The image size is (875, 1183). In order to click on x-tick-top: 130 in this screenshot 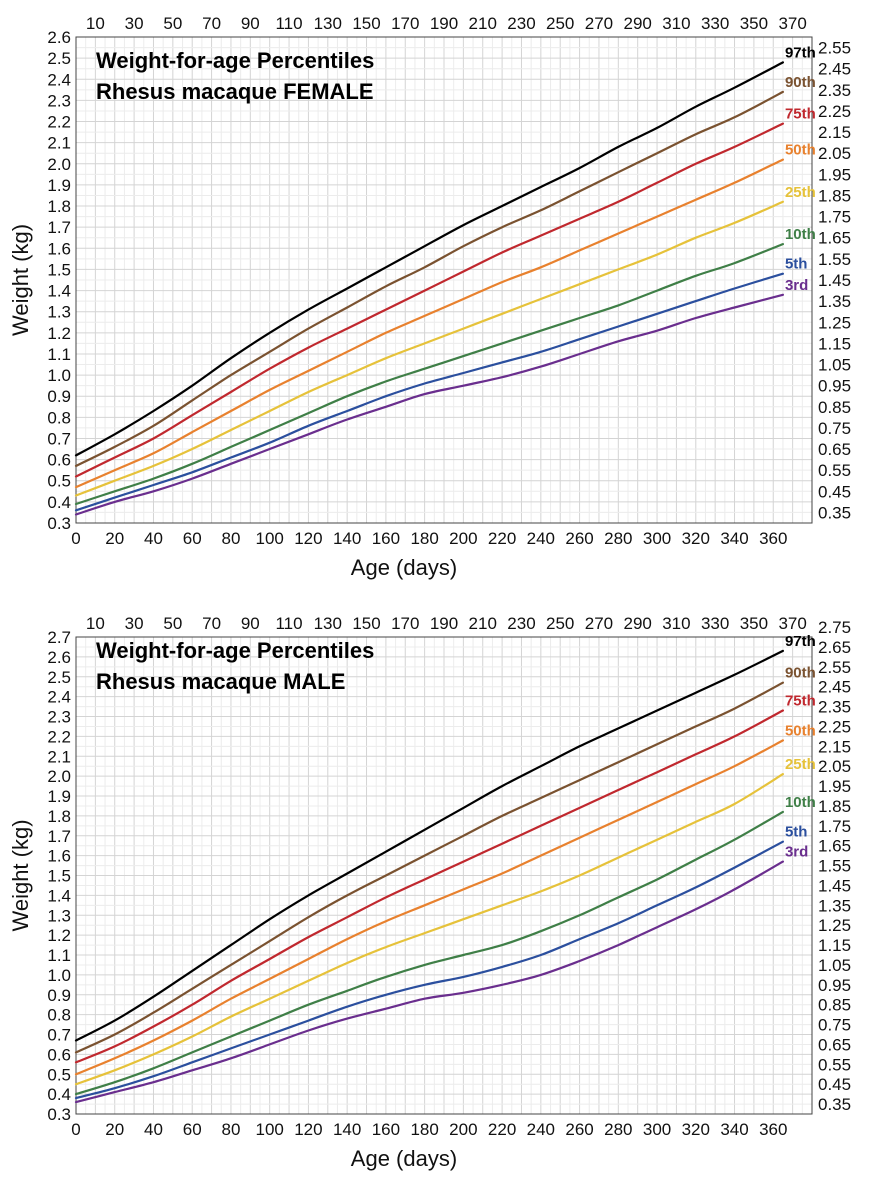, I will do `click(328, 623)`.